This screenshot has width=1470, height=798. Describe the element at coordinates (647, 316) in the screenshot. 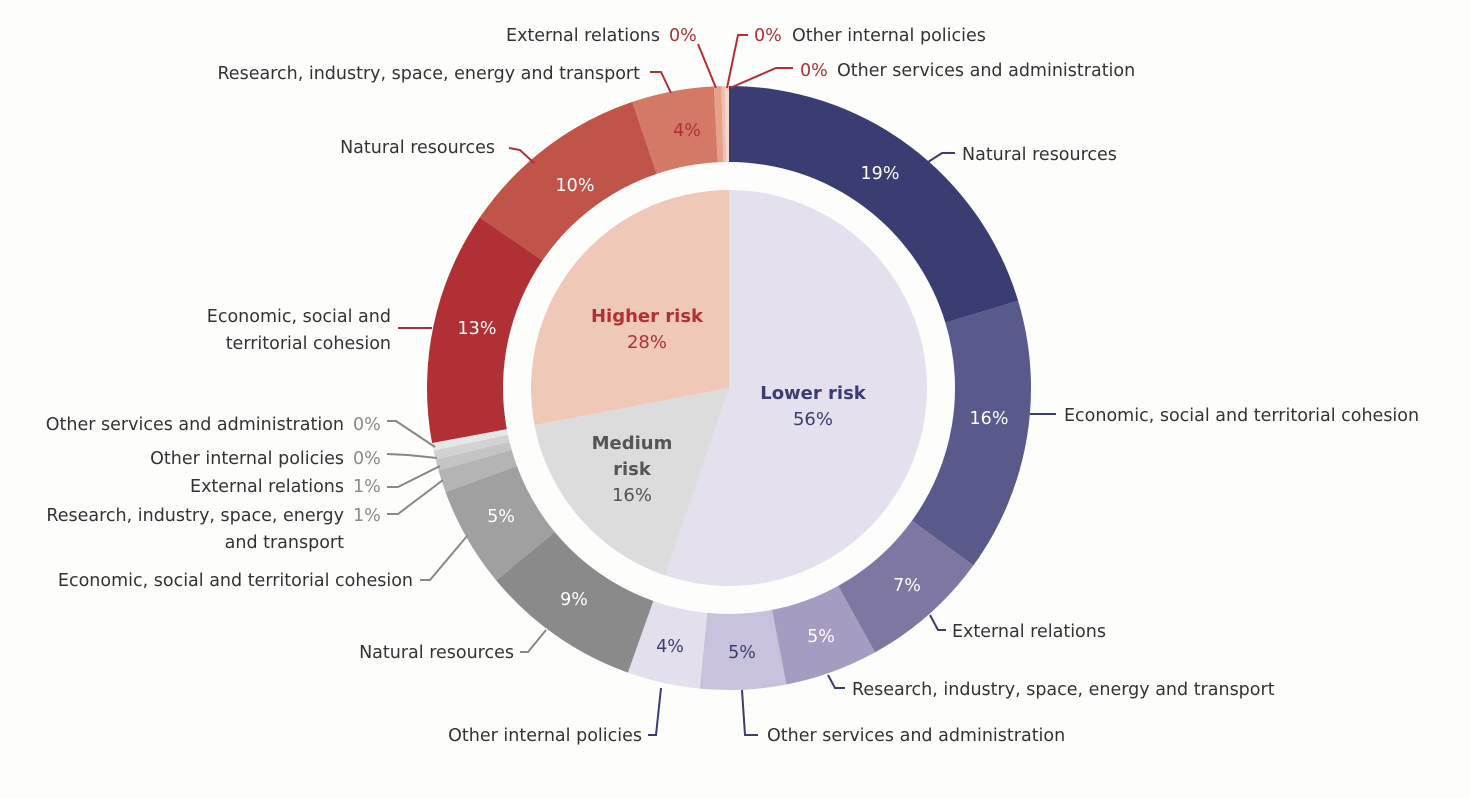

I see `inner-label-higher-risk: Higher risk` at that location.